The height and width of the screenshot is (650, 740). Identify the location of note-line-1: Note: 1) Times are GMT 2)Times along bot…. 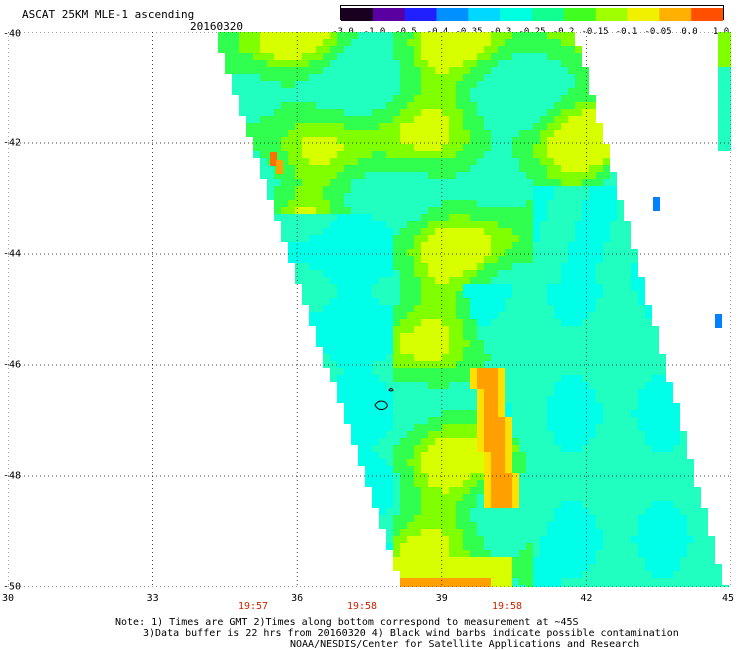
(347, 622).